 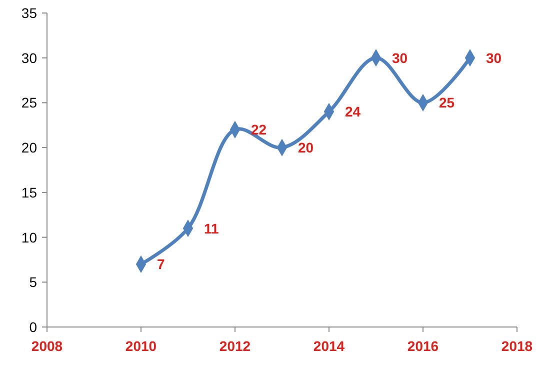 What do you see at coordinates (235, 346) in the screenshot?
I see `x-tick-label: 2012` at bounding box center [235, 346].